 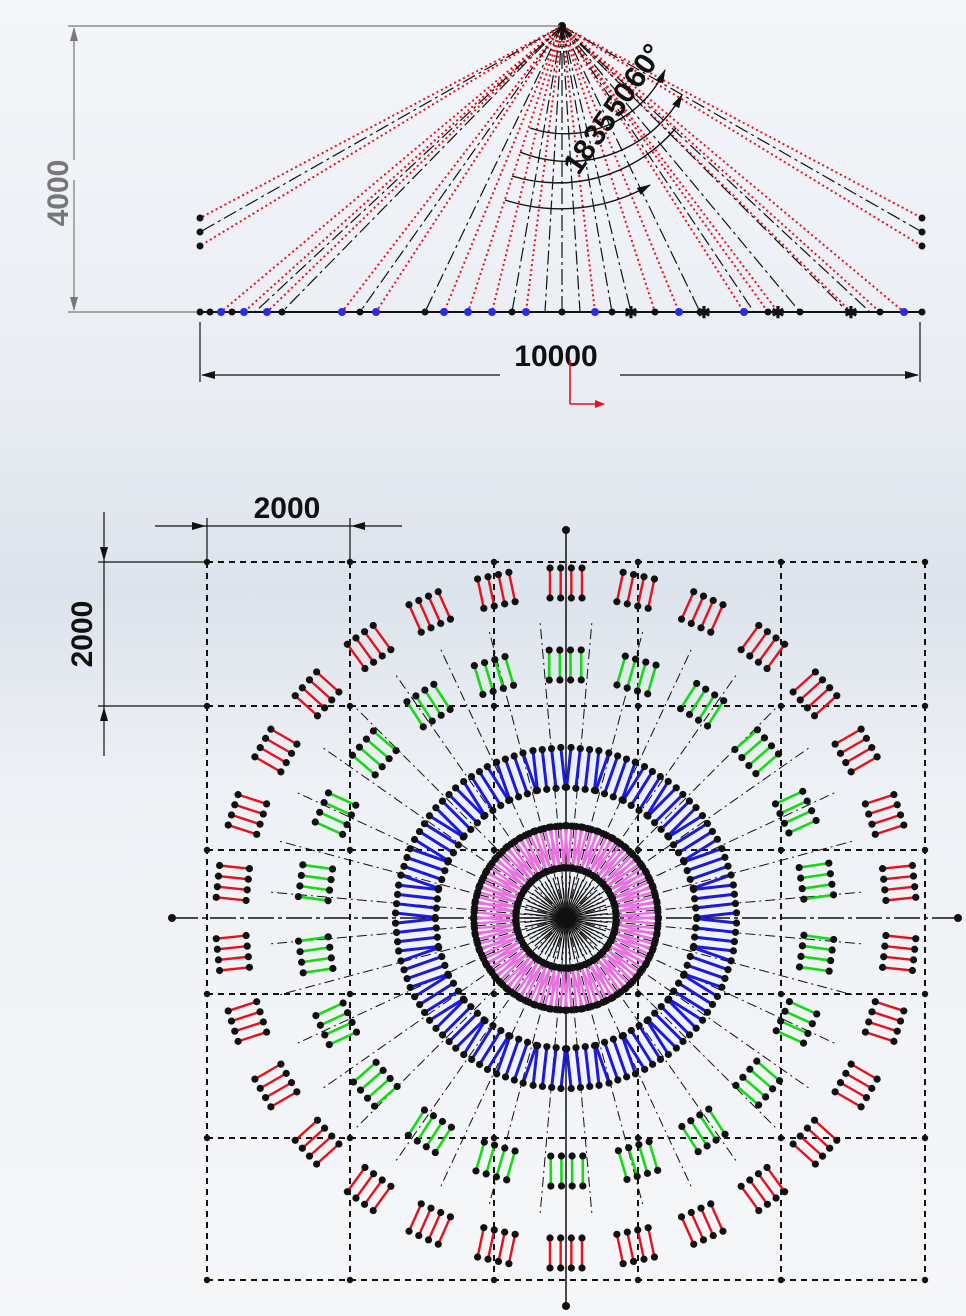 What do you see at coordinates (468, 312) in the screenshot?
I see `ground-dot-blue` at bounding box center [468, 312].